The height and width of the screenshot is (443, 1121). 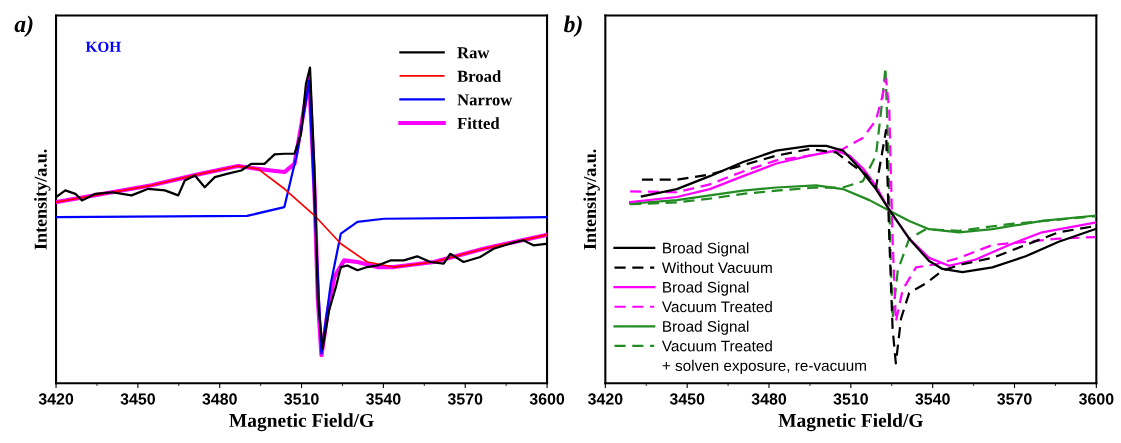 What do you see at coordinates (478, 123) in the screenshot?
I see `legend-label: Fitted` at bounding box center [478, 123].